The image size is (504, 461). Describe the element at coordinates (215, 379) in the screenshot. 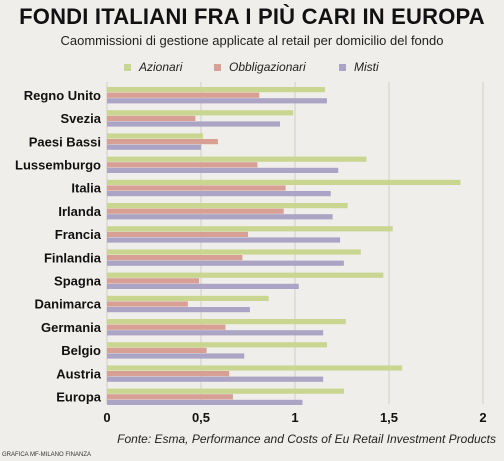

I see `bar-austria-misti` at that location.